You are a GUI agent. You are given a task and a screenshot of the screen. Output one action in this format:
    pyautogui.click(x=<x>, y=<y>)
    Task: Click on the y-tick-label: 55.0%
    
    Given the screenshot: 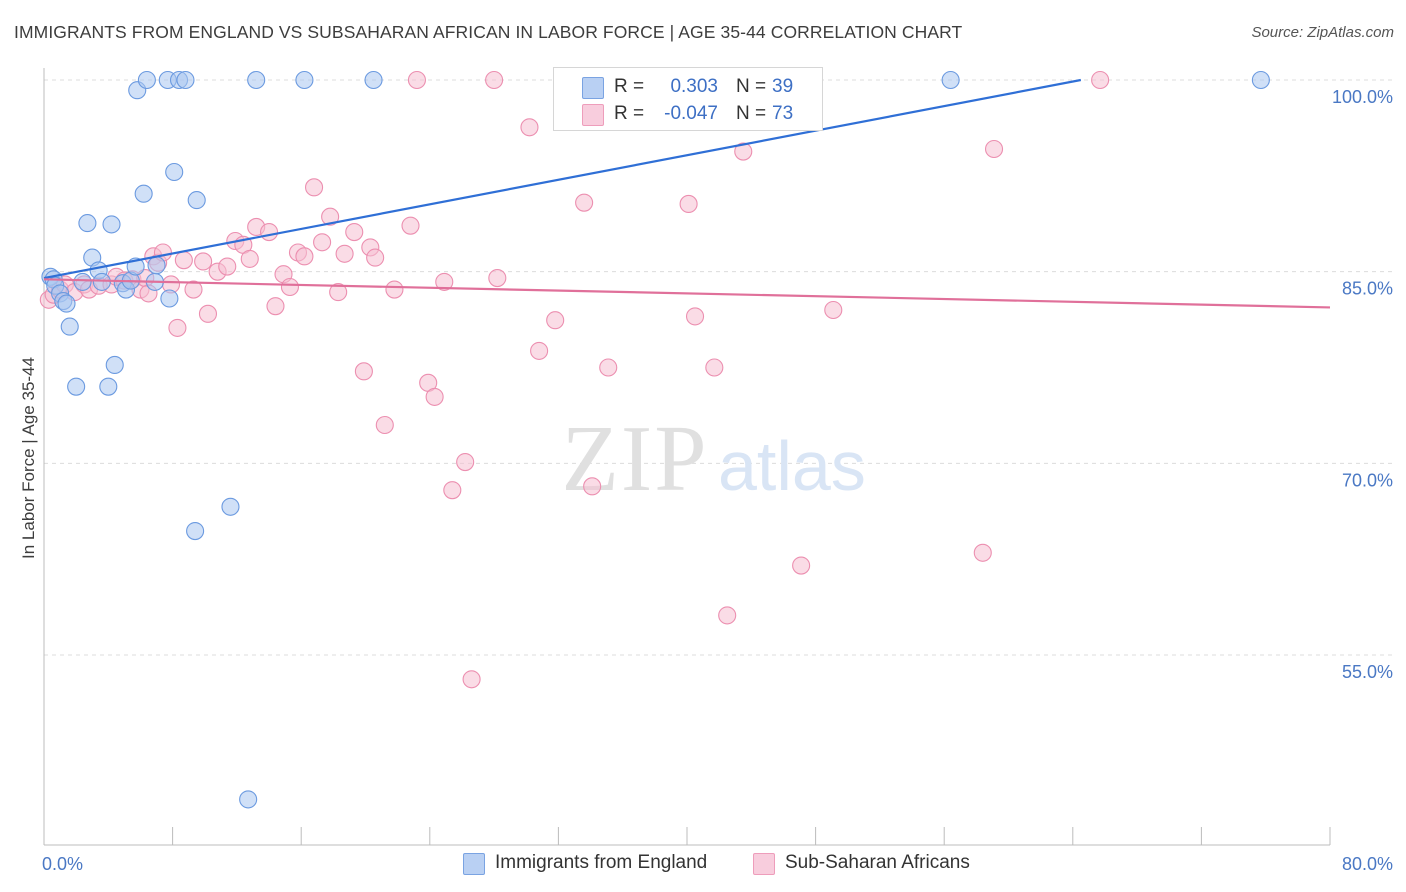 What is the action you would take?
    pyautogui.click(x=1367, y=672)
    